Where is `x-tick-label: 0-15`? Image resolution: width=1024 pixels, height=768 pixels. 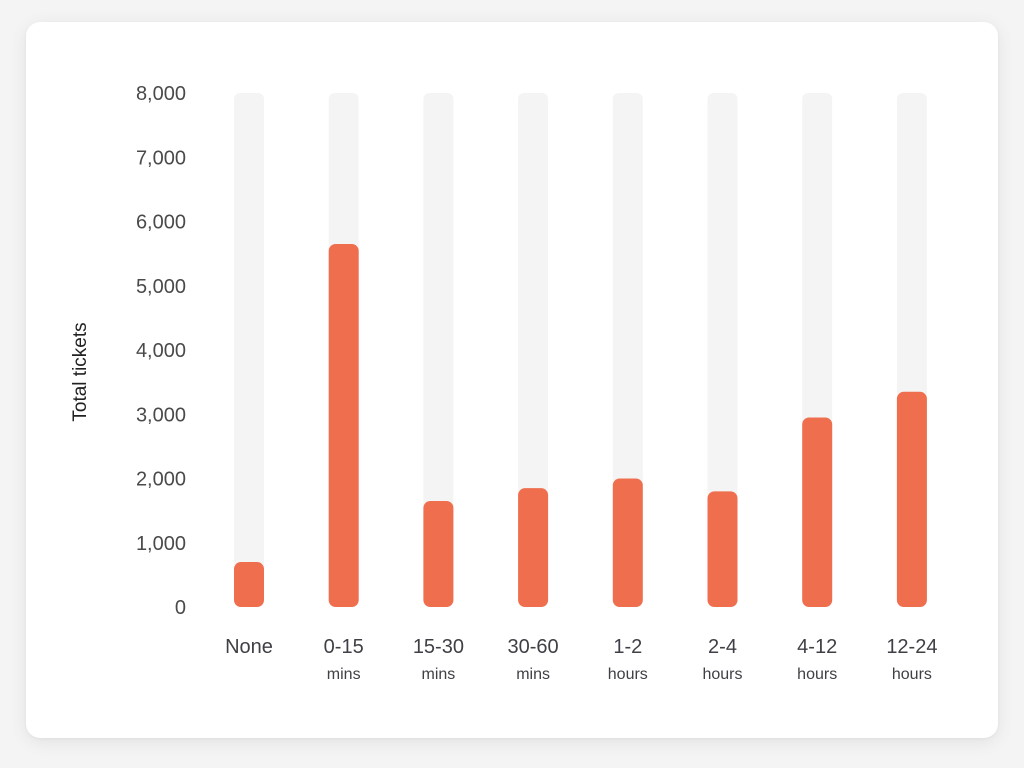
x-tick-label: 0-15 is located at coordinates (344, 647).